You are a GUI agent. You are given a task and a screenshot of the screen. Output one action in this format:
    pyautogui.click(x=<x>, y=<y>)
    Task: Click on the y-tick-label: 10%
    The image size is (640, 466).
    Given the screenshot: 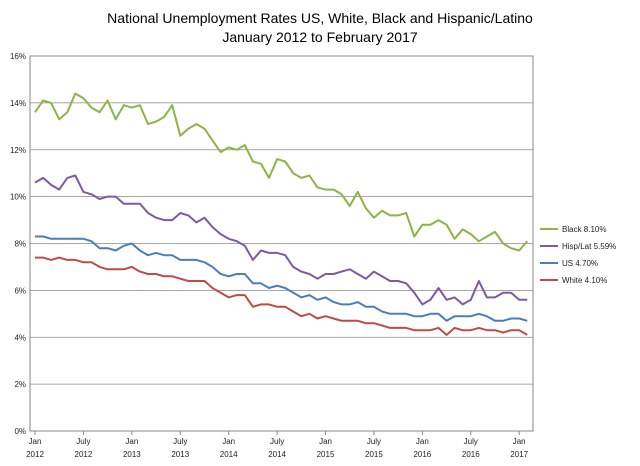 What is the action you would take?
    pyautogui.click(x=18, y=197)
    